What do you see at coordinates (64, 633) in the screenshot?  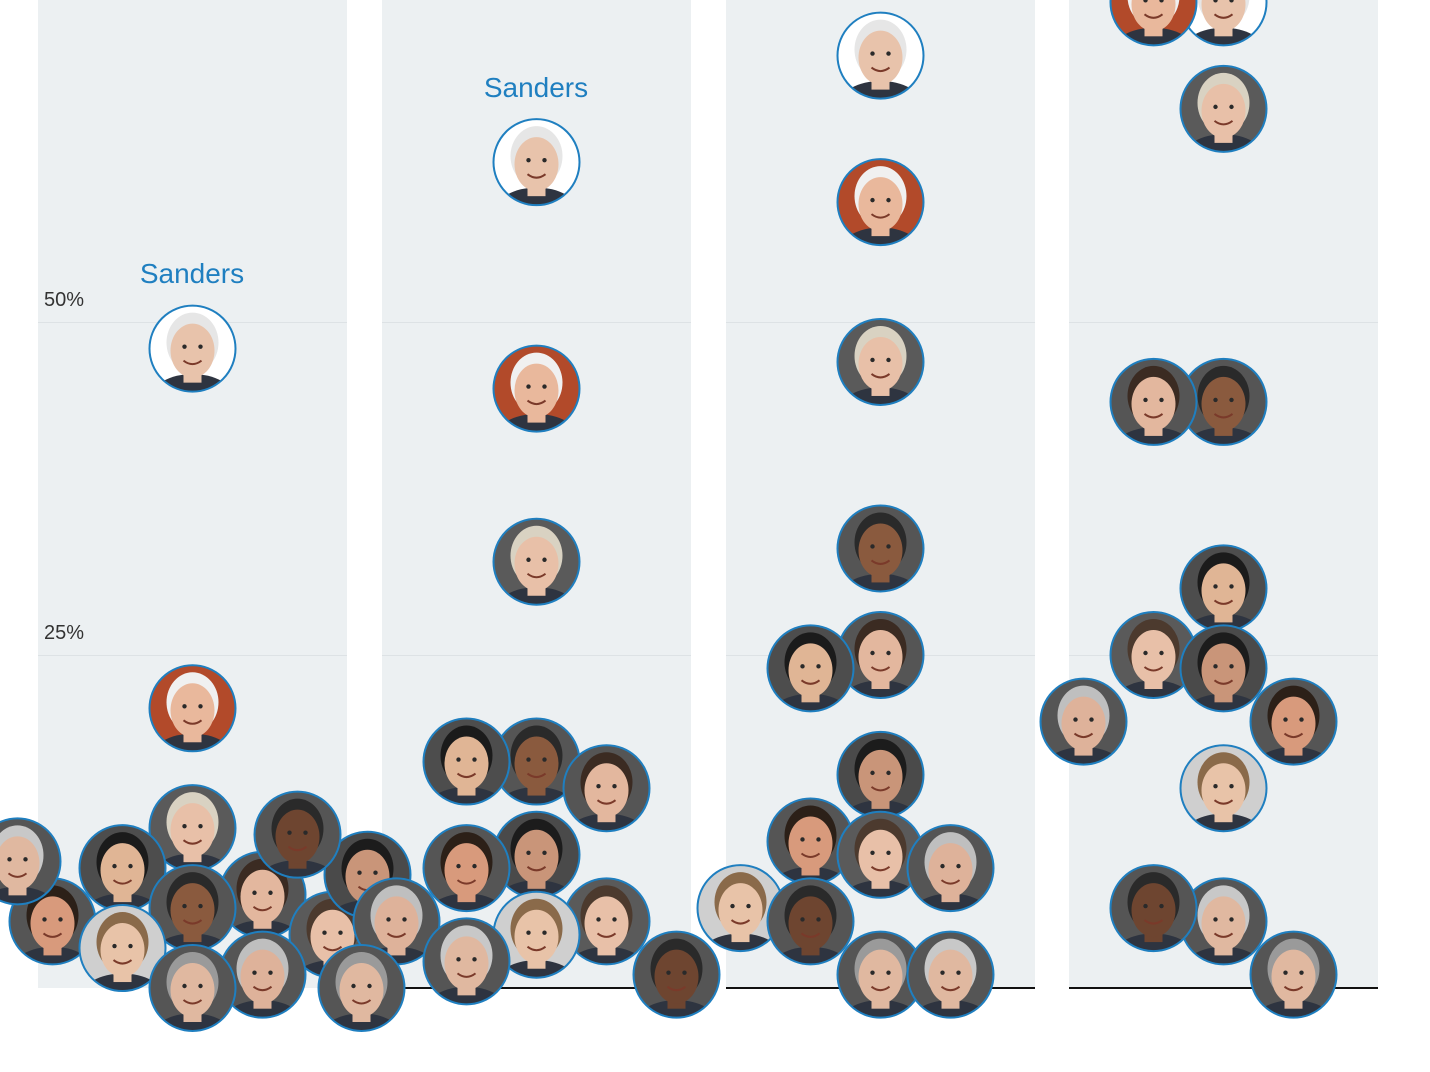 I see `ytick-25: 25%` at bounding box center [64, 633].